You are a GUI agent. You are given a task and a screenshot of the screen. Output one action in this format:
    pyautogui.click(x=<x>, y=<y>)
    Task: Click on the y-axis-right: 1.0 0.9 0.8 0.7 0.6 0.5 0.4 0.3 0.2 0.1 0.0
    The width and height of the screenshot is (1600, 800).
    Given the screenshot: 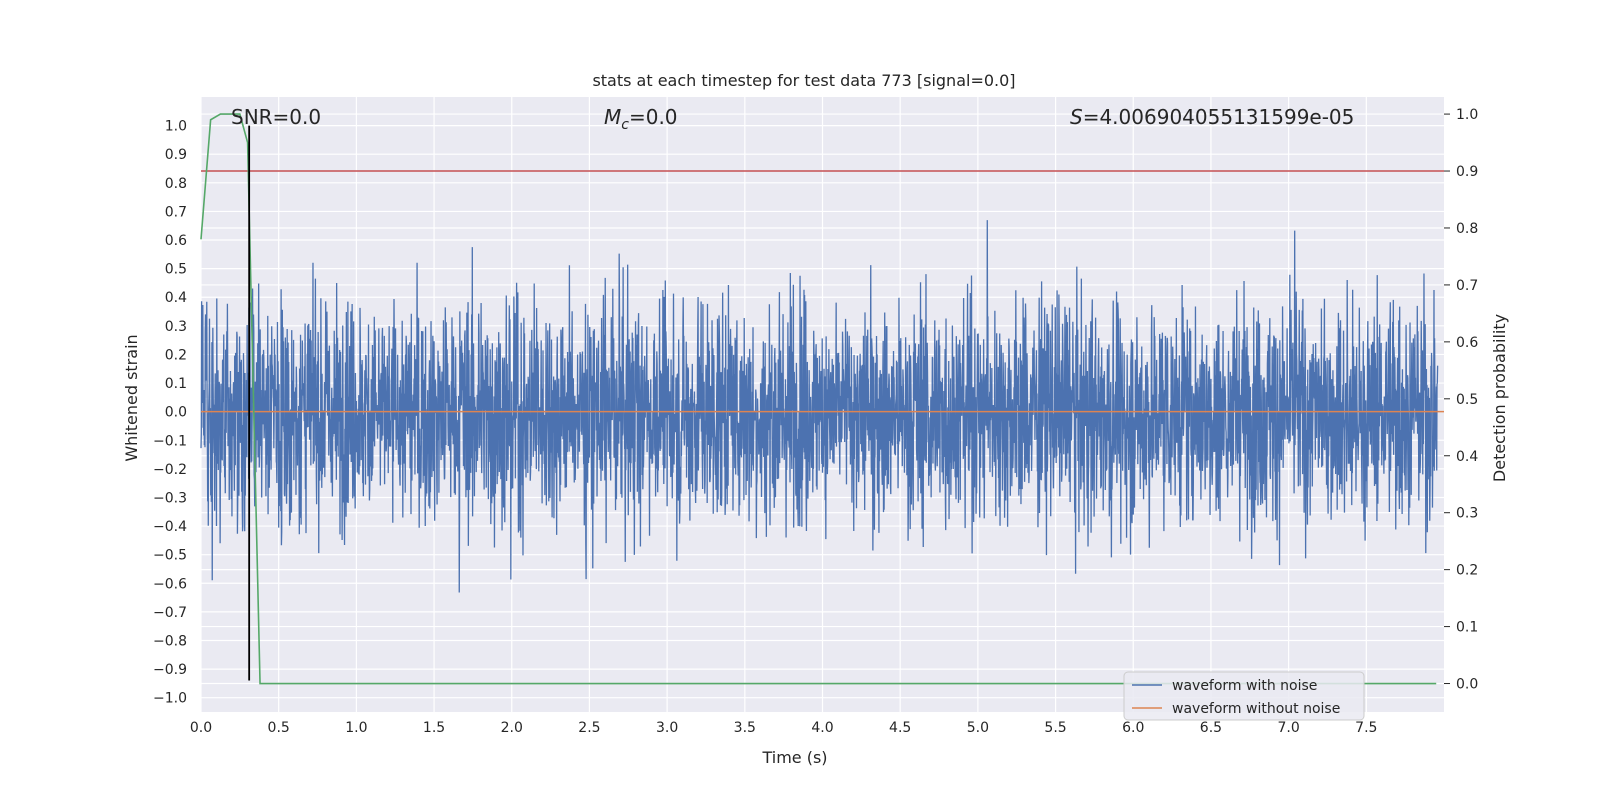 What is the action you would take?
    pyautogui.click(x=1461, y=400)
    